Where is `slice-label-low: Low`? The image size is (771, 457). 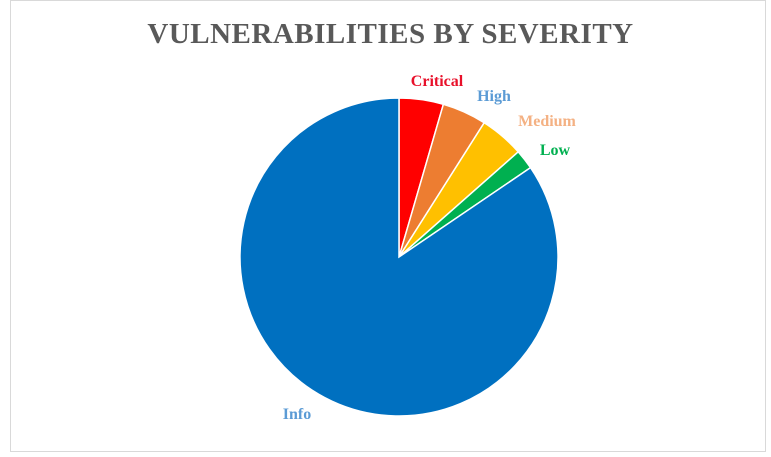
slice-label-low: Low is located at coordinates (555, 150).